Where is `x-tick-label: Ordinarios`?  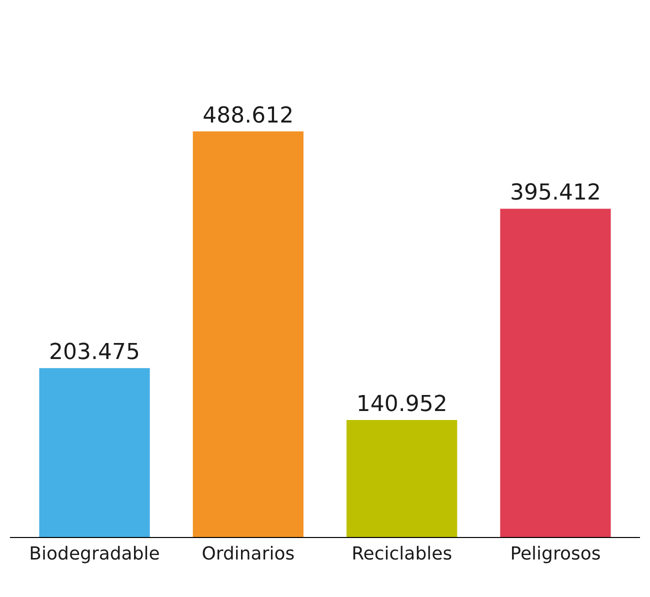 x-tick-label: Ordinarios is located at coordinates (248, 554).